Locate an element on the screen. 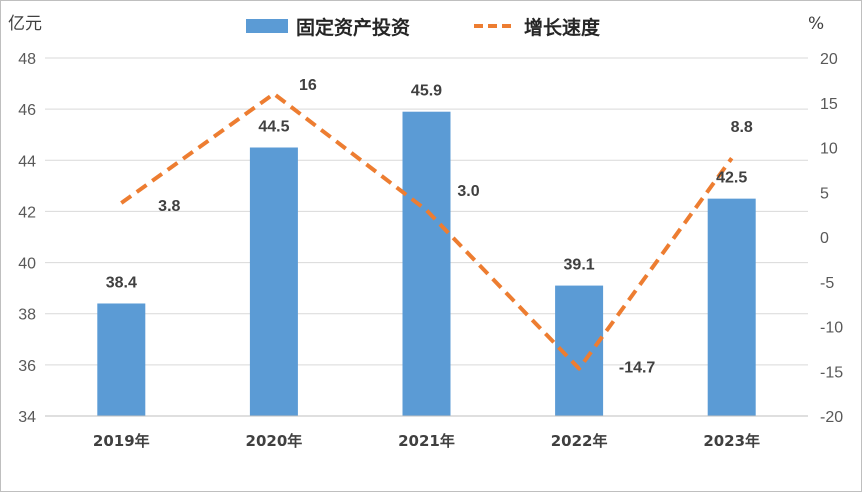 The width and height of the screenshot is (862, 492). y-left-tick-label: 42 is located at coordinates (27, 212).